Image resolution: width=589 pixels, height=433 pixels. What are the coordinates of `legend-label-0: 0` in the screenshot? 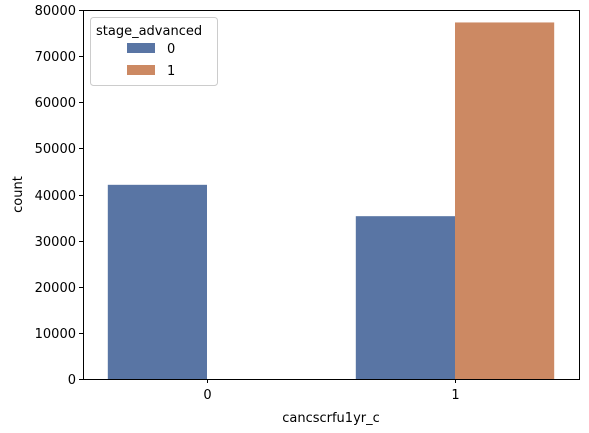 It's located at (171, 49).